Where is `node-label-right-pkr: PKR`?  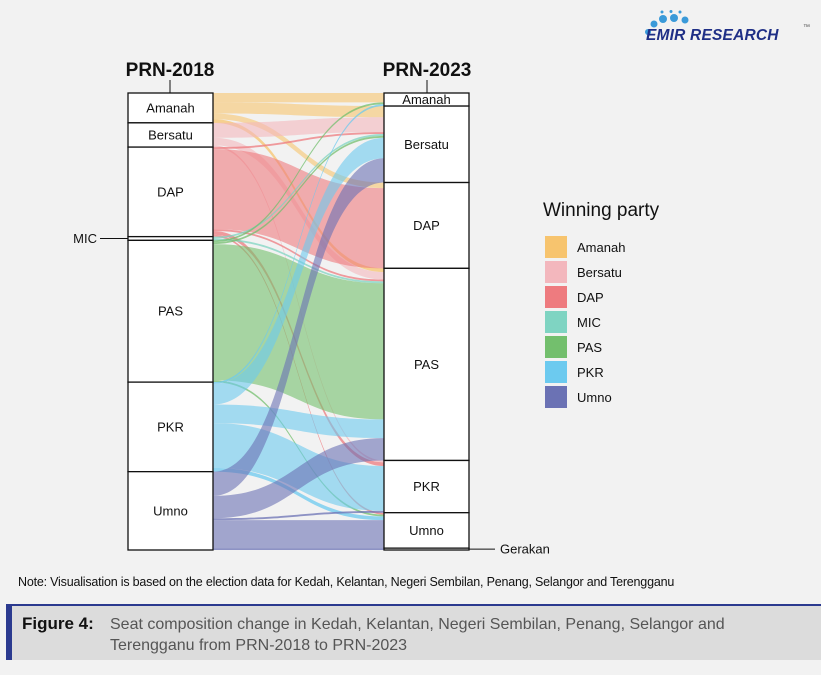
node-label-right-pkr: PKR is located at coordinates (426, 486).